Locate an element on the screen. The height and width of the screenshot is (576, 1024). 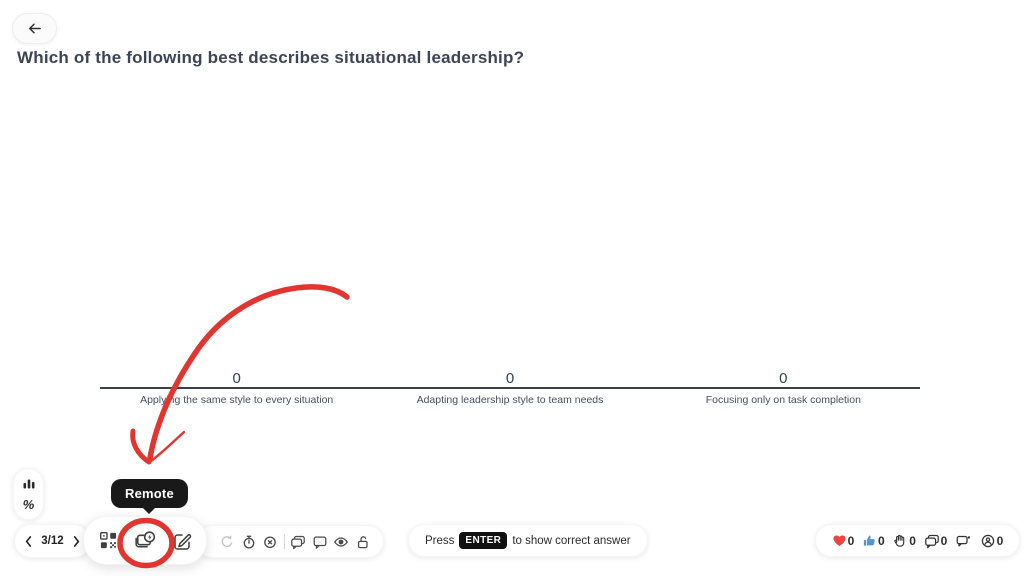
slide-action-panel is located at coordinates (145, 540).